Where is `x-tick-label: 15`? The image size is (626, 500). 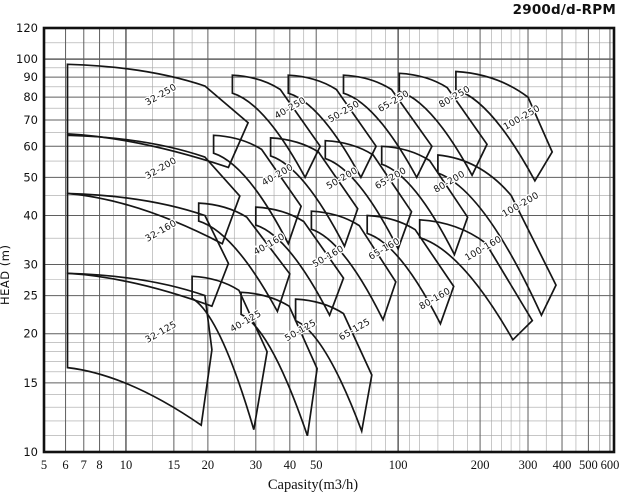 x-tick-label: 15 is located at coordinates (174, 465).